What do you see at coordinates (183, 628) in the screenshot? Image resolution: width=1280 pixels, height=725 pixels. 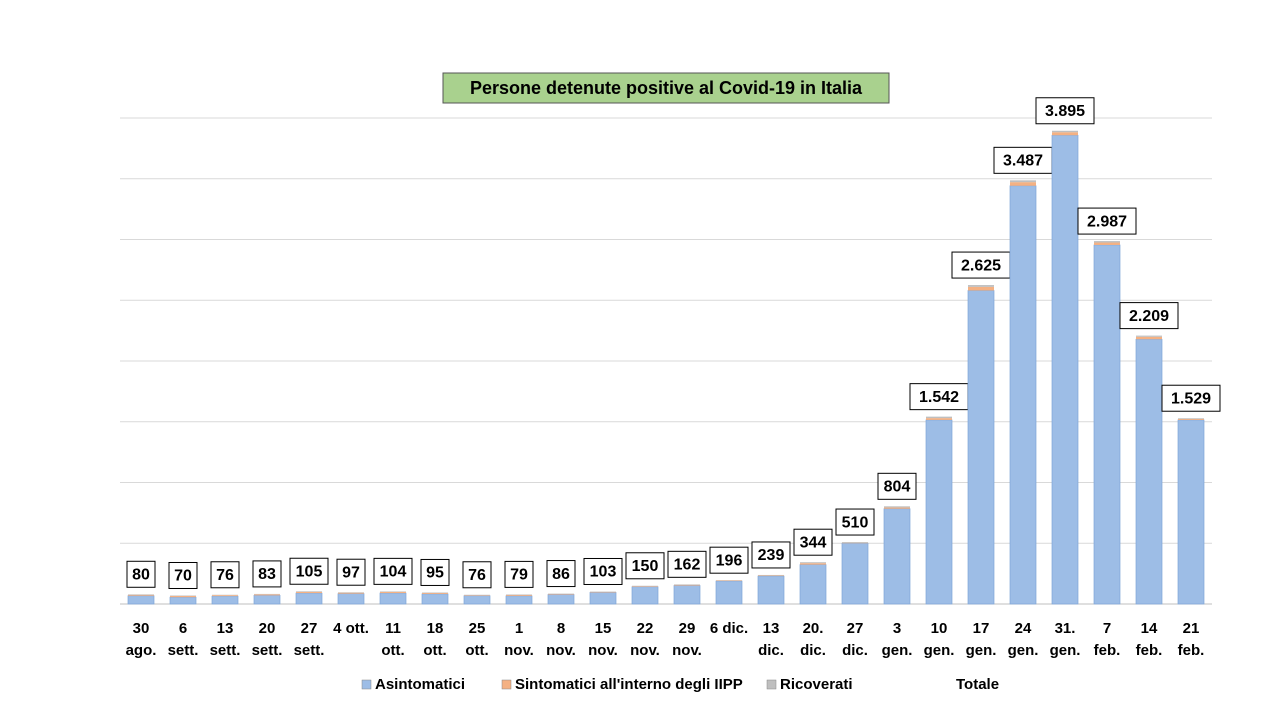 I see `x-tick-label: 6` at bounding box center [183, 628].